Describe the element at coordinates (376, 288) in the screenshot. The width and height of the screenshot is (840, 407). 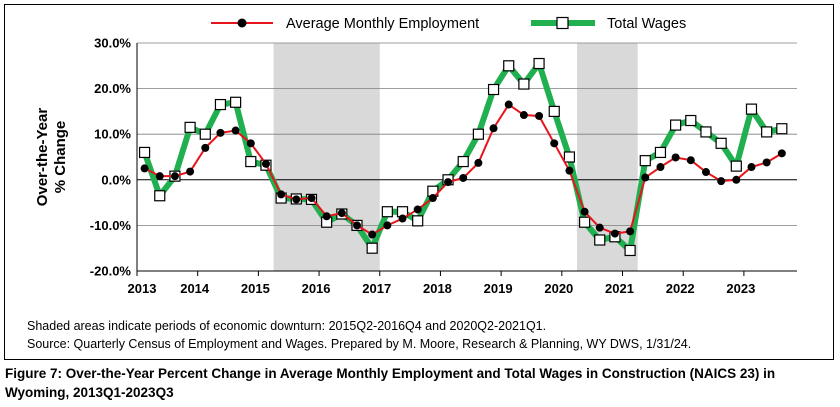
I see `x-tick-label: 2017` at that location.